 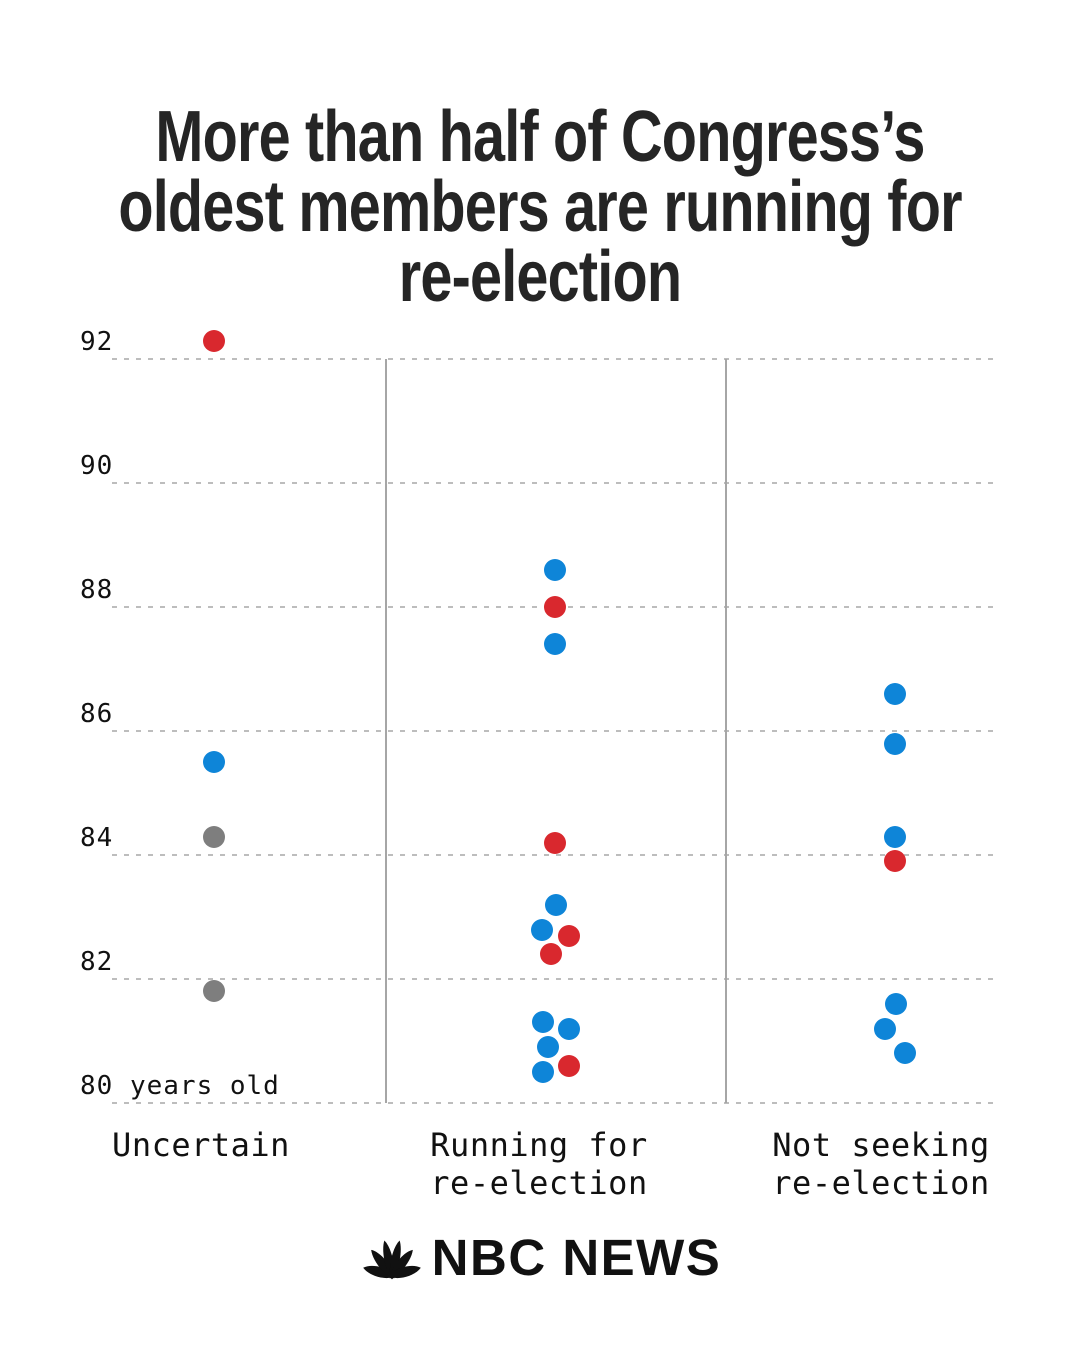 I want to click on category-label-running: Running for re-election, so click(x=538, y=1164).